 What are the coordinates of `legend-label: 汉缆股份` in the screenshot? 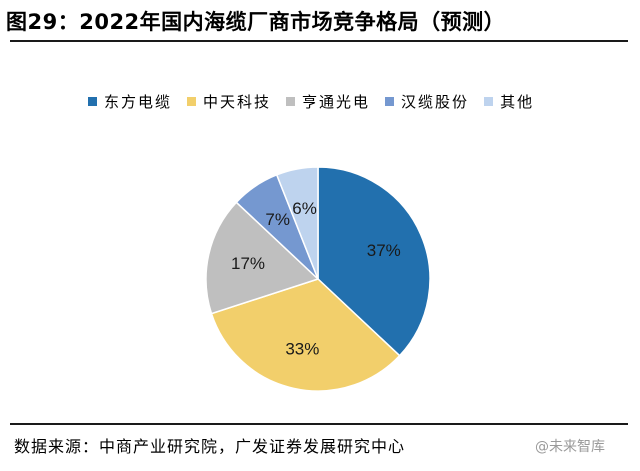 It's located at (435, 102).